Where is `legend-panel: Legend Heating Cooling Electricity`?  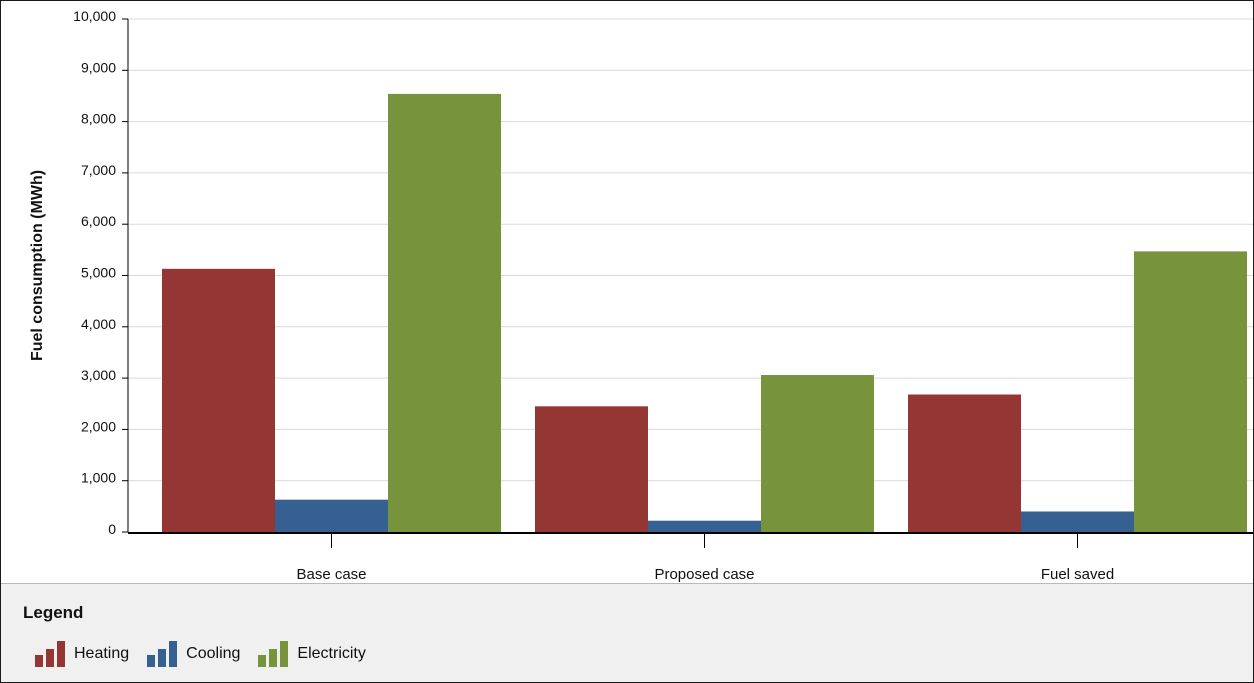
legend-panel: Legend Heating Cooling Electricity is located at coordinates (627, 632).